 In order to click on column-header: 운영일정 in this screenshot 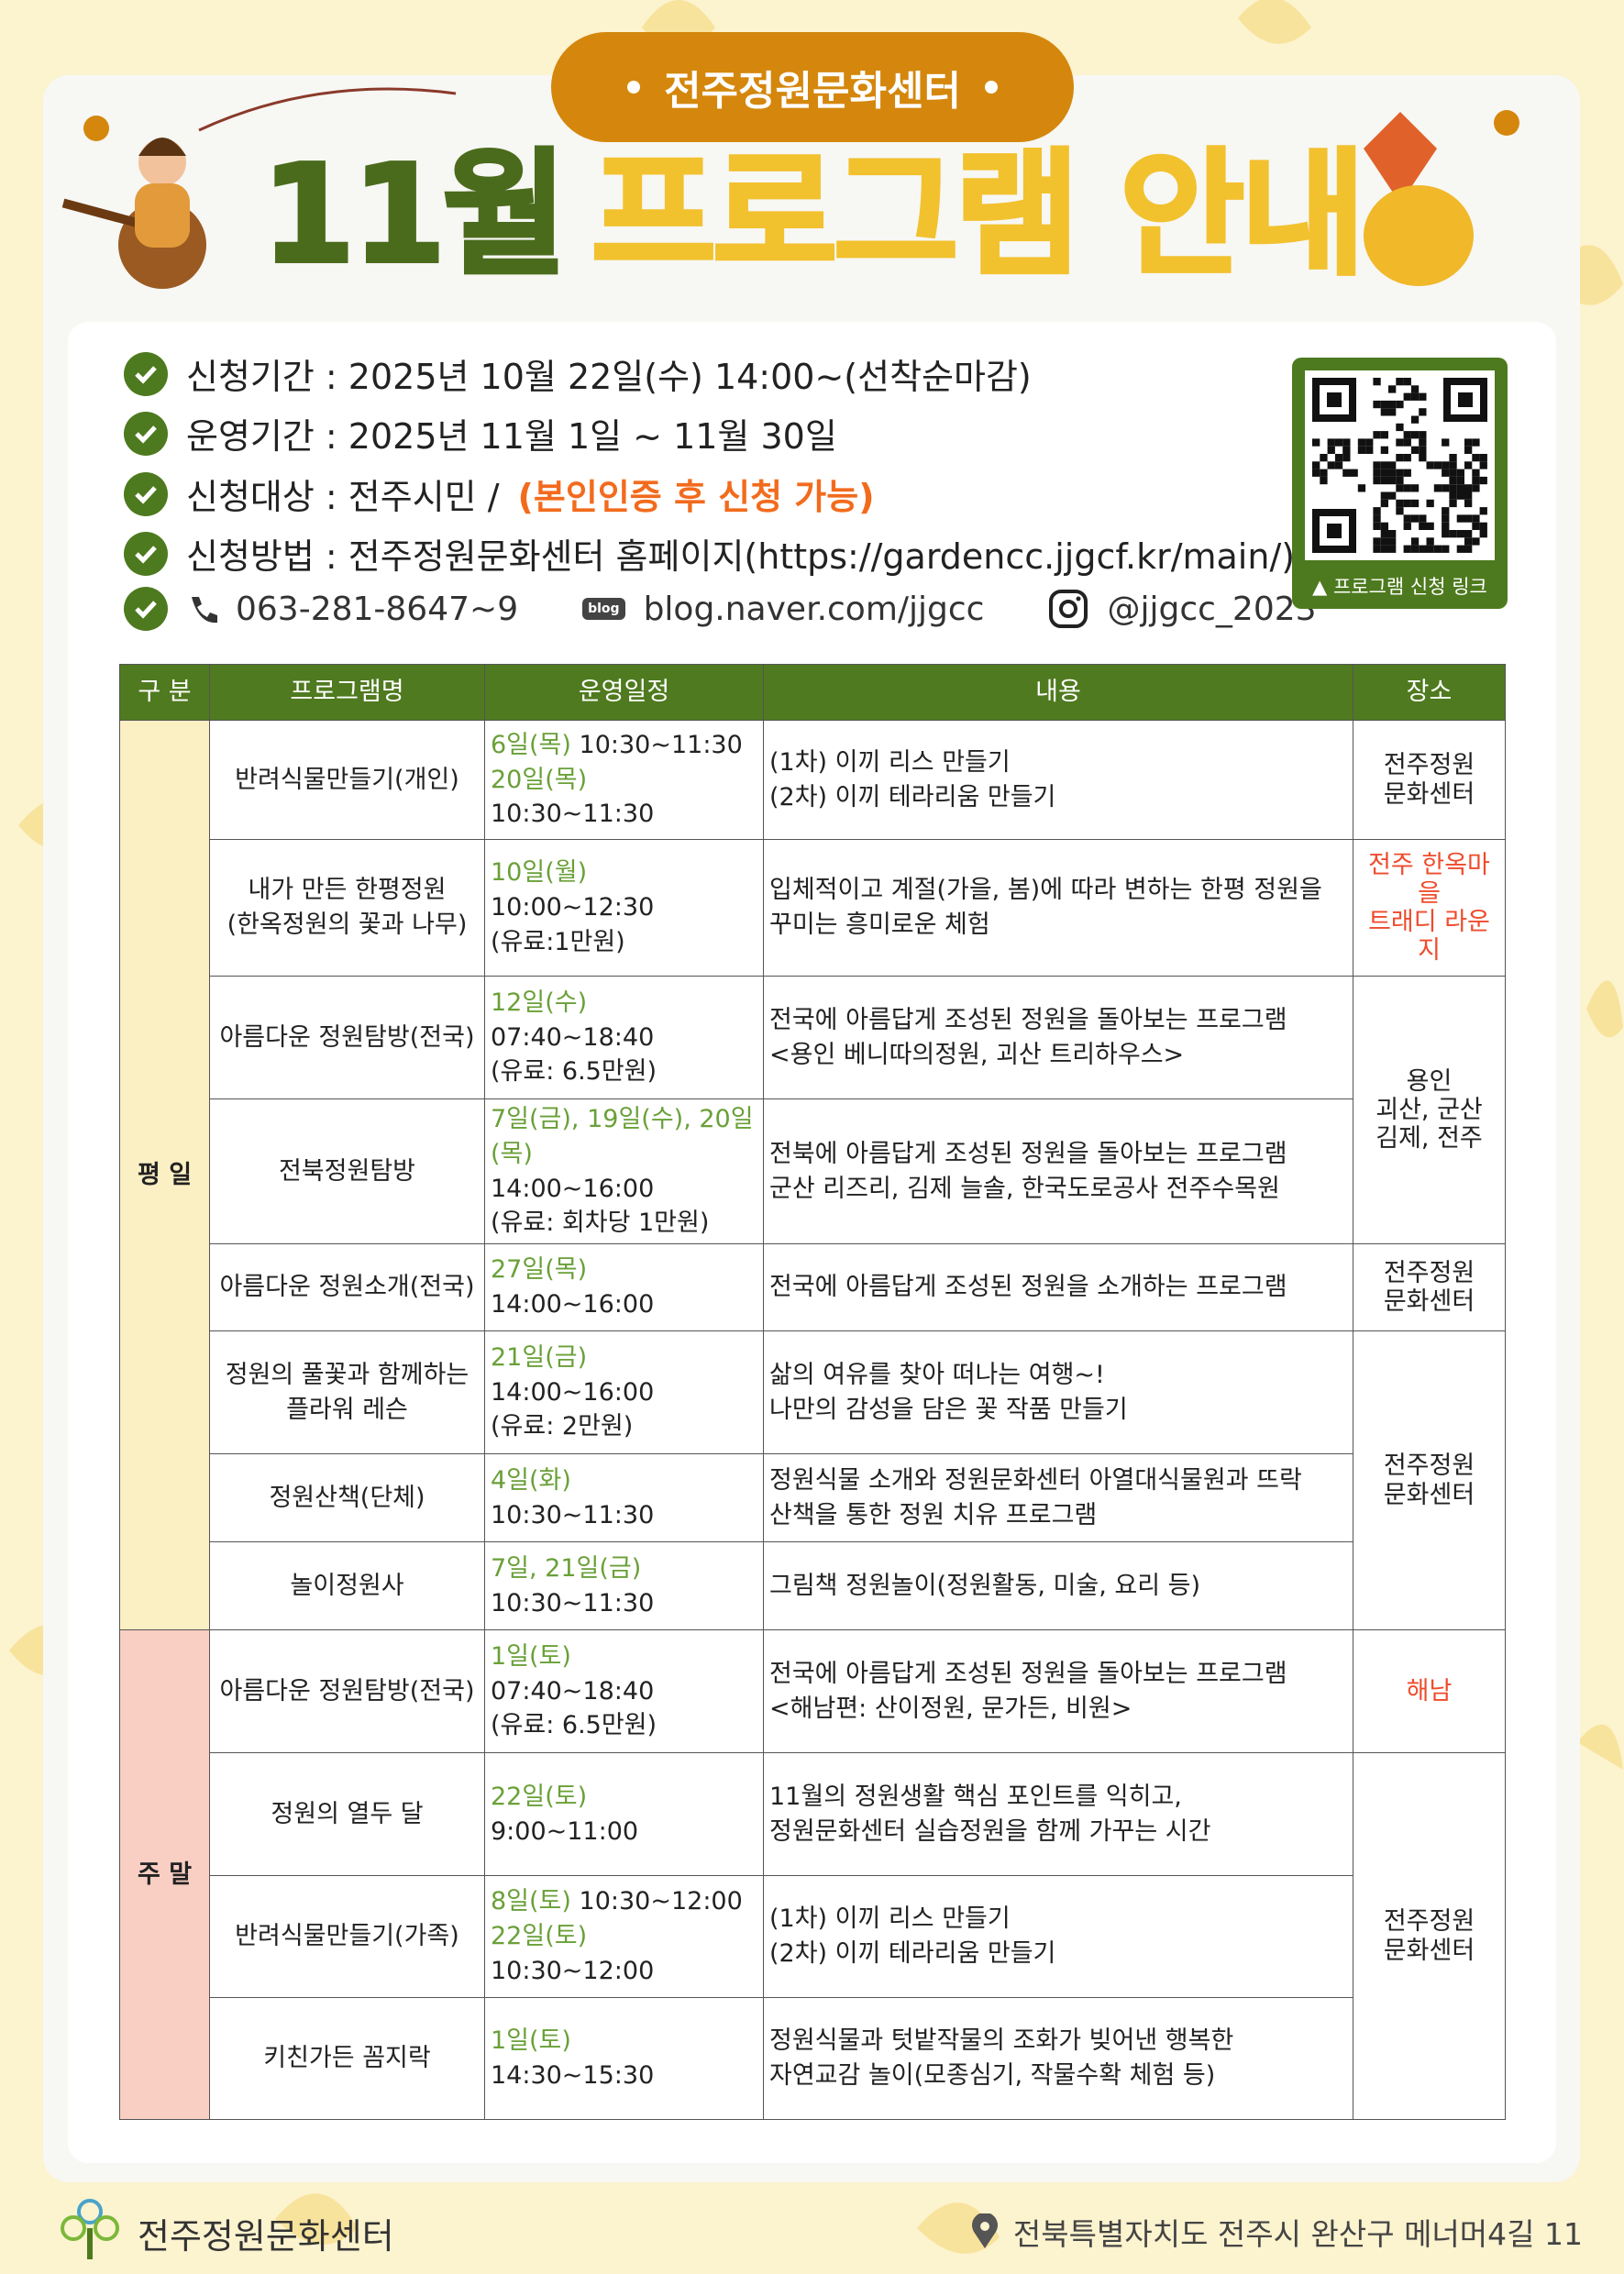, I will do `click(624, 693)`.